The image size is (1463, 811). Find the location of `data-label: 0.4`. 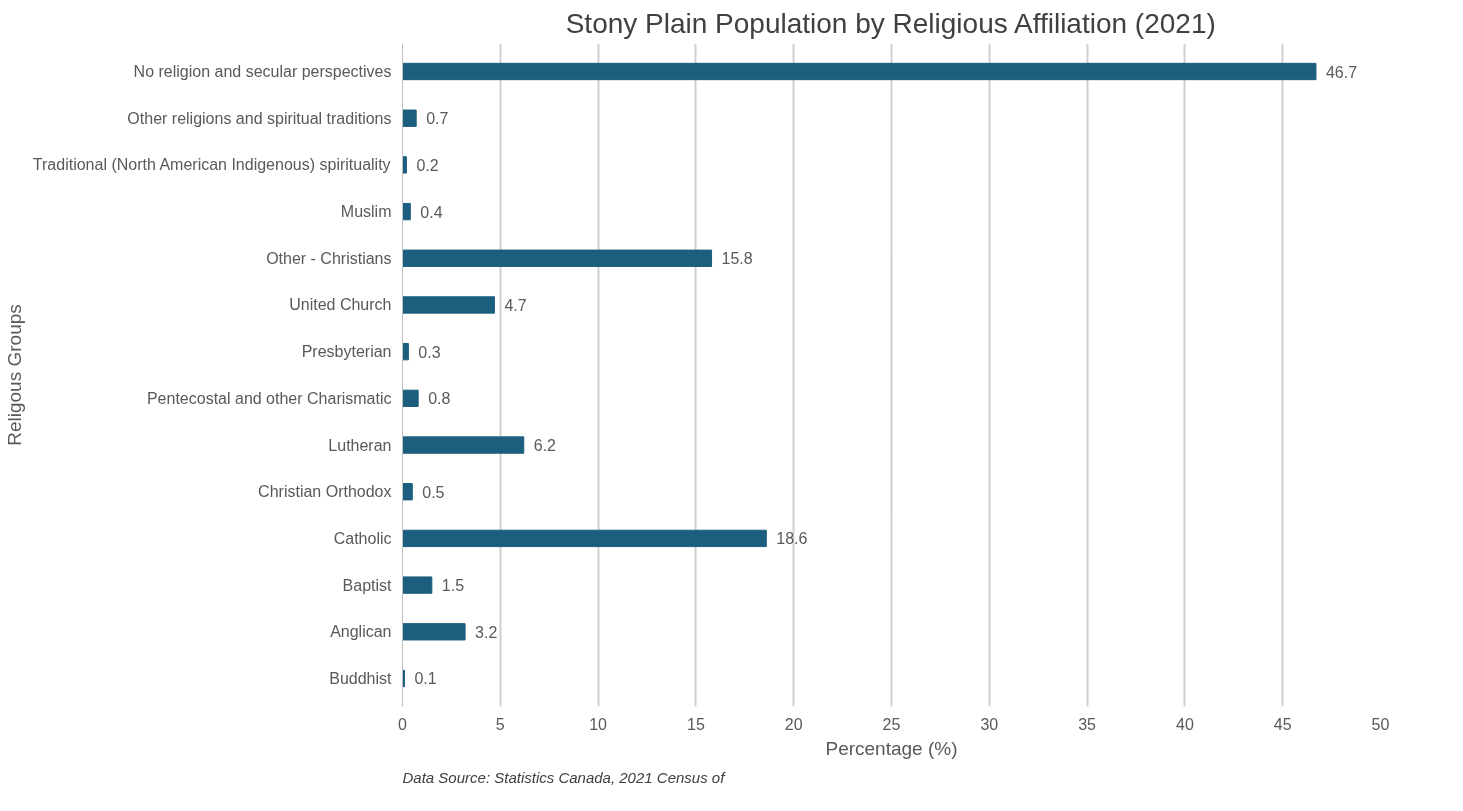

data-label: 0.4 is located at coordinates (431, 212).